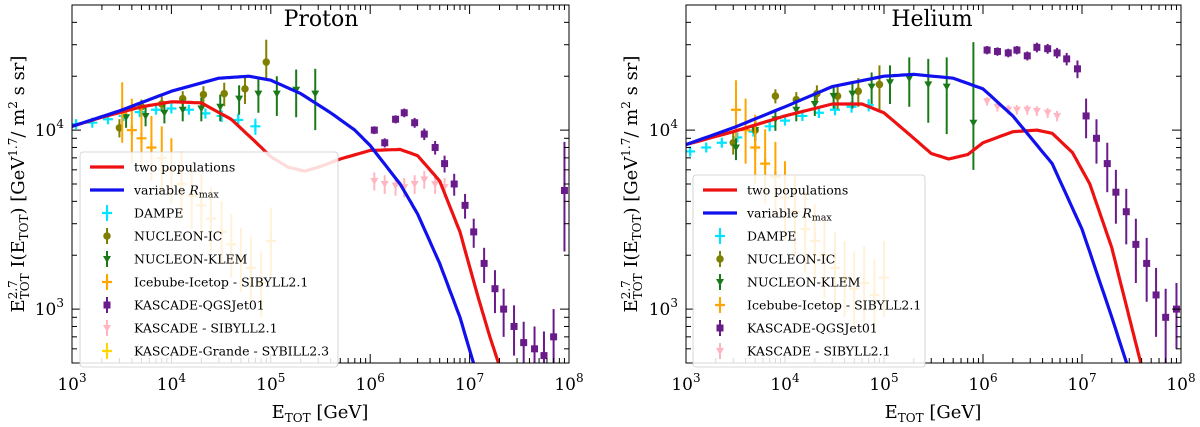  What do you see at coordinates (321, 19) in the screenshot?
I see `panel-title: Proton` at bounding box center [321, 19].